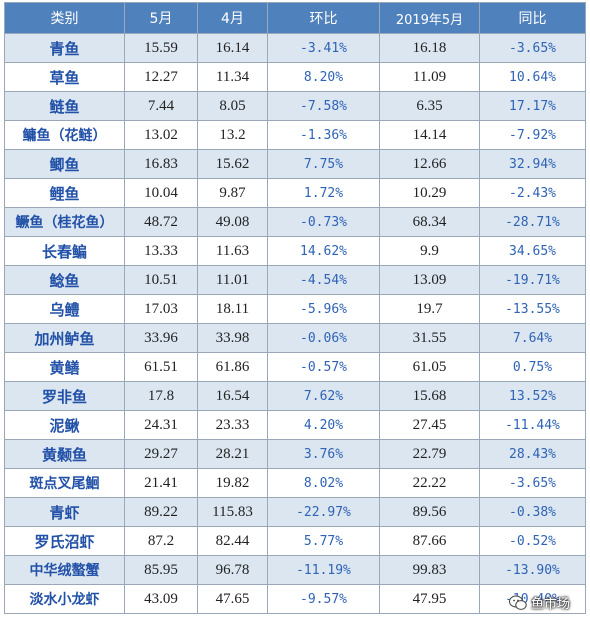 The width and height of the screenshot is (590, 622). Describe the element at coordinates (429, 454) in the screenshot. I see `may-2019-price-cell: 22.79` at that location.